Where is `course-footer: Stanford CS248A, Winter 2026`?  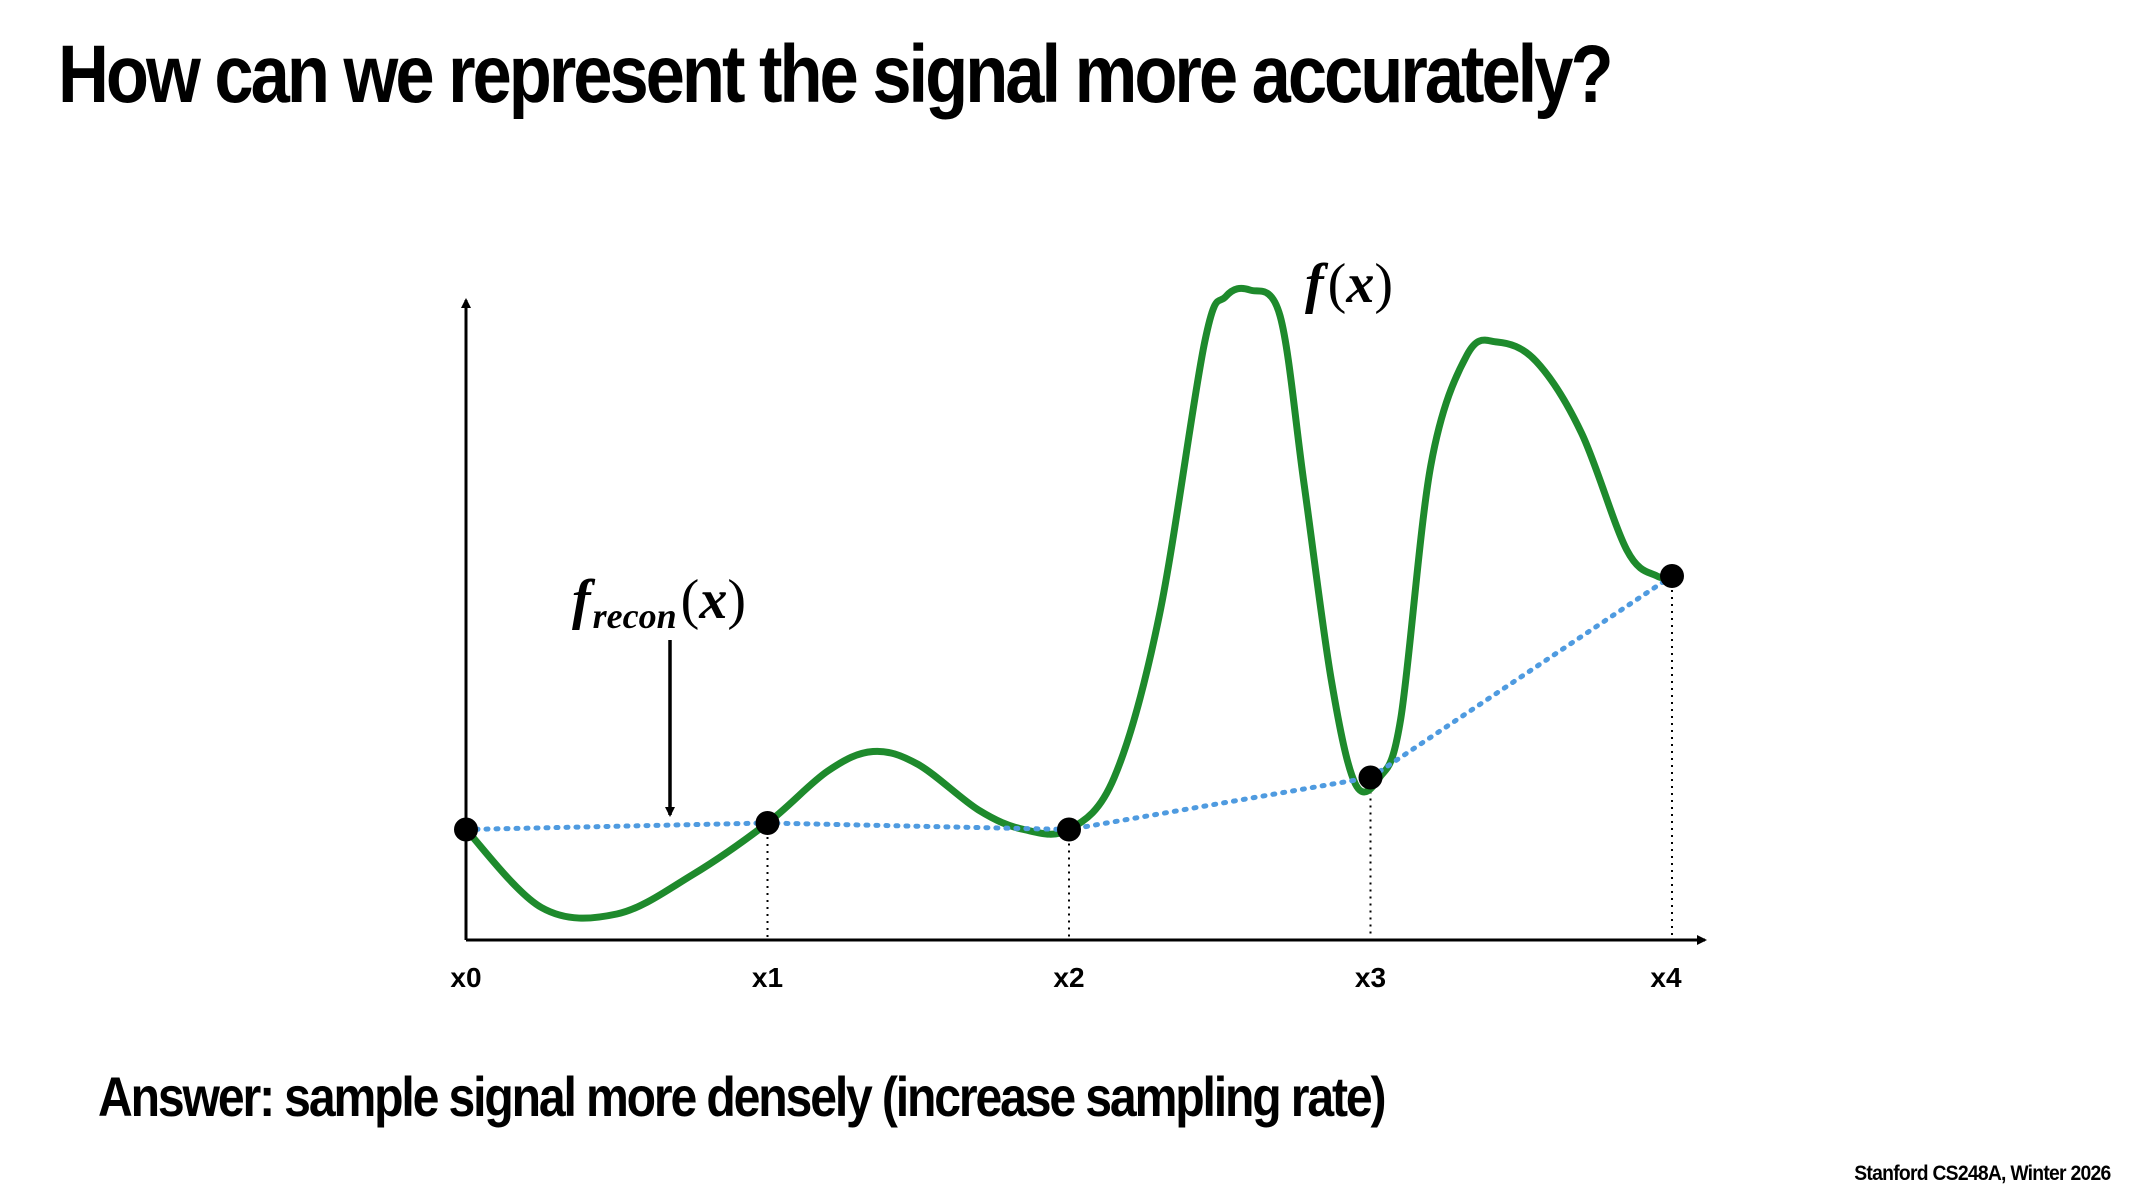
course-footer: Stanford CS248A, Winter 2026 is located at coordinates (1983, 1173).